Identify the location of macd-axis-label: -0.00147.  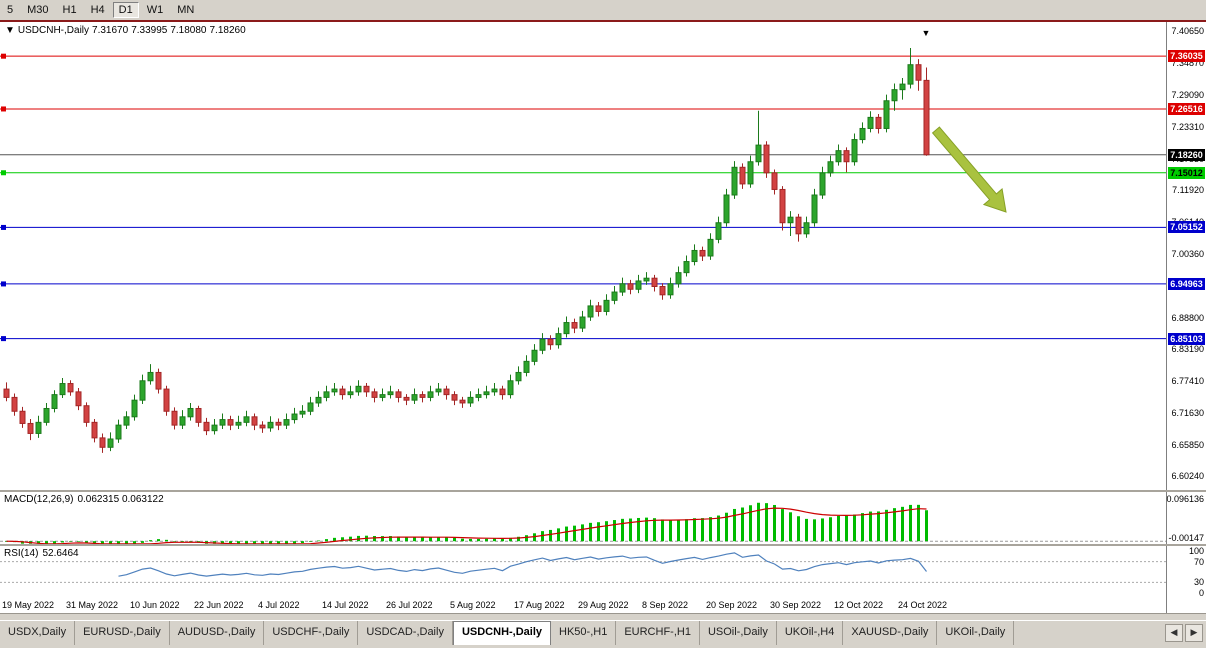
(1186, 538).